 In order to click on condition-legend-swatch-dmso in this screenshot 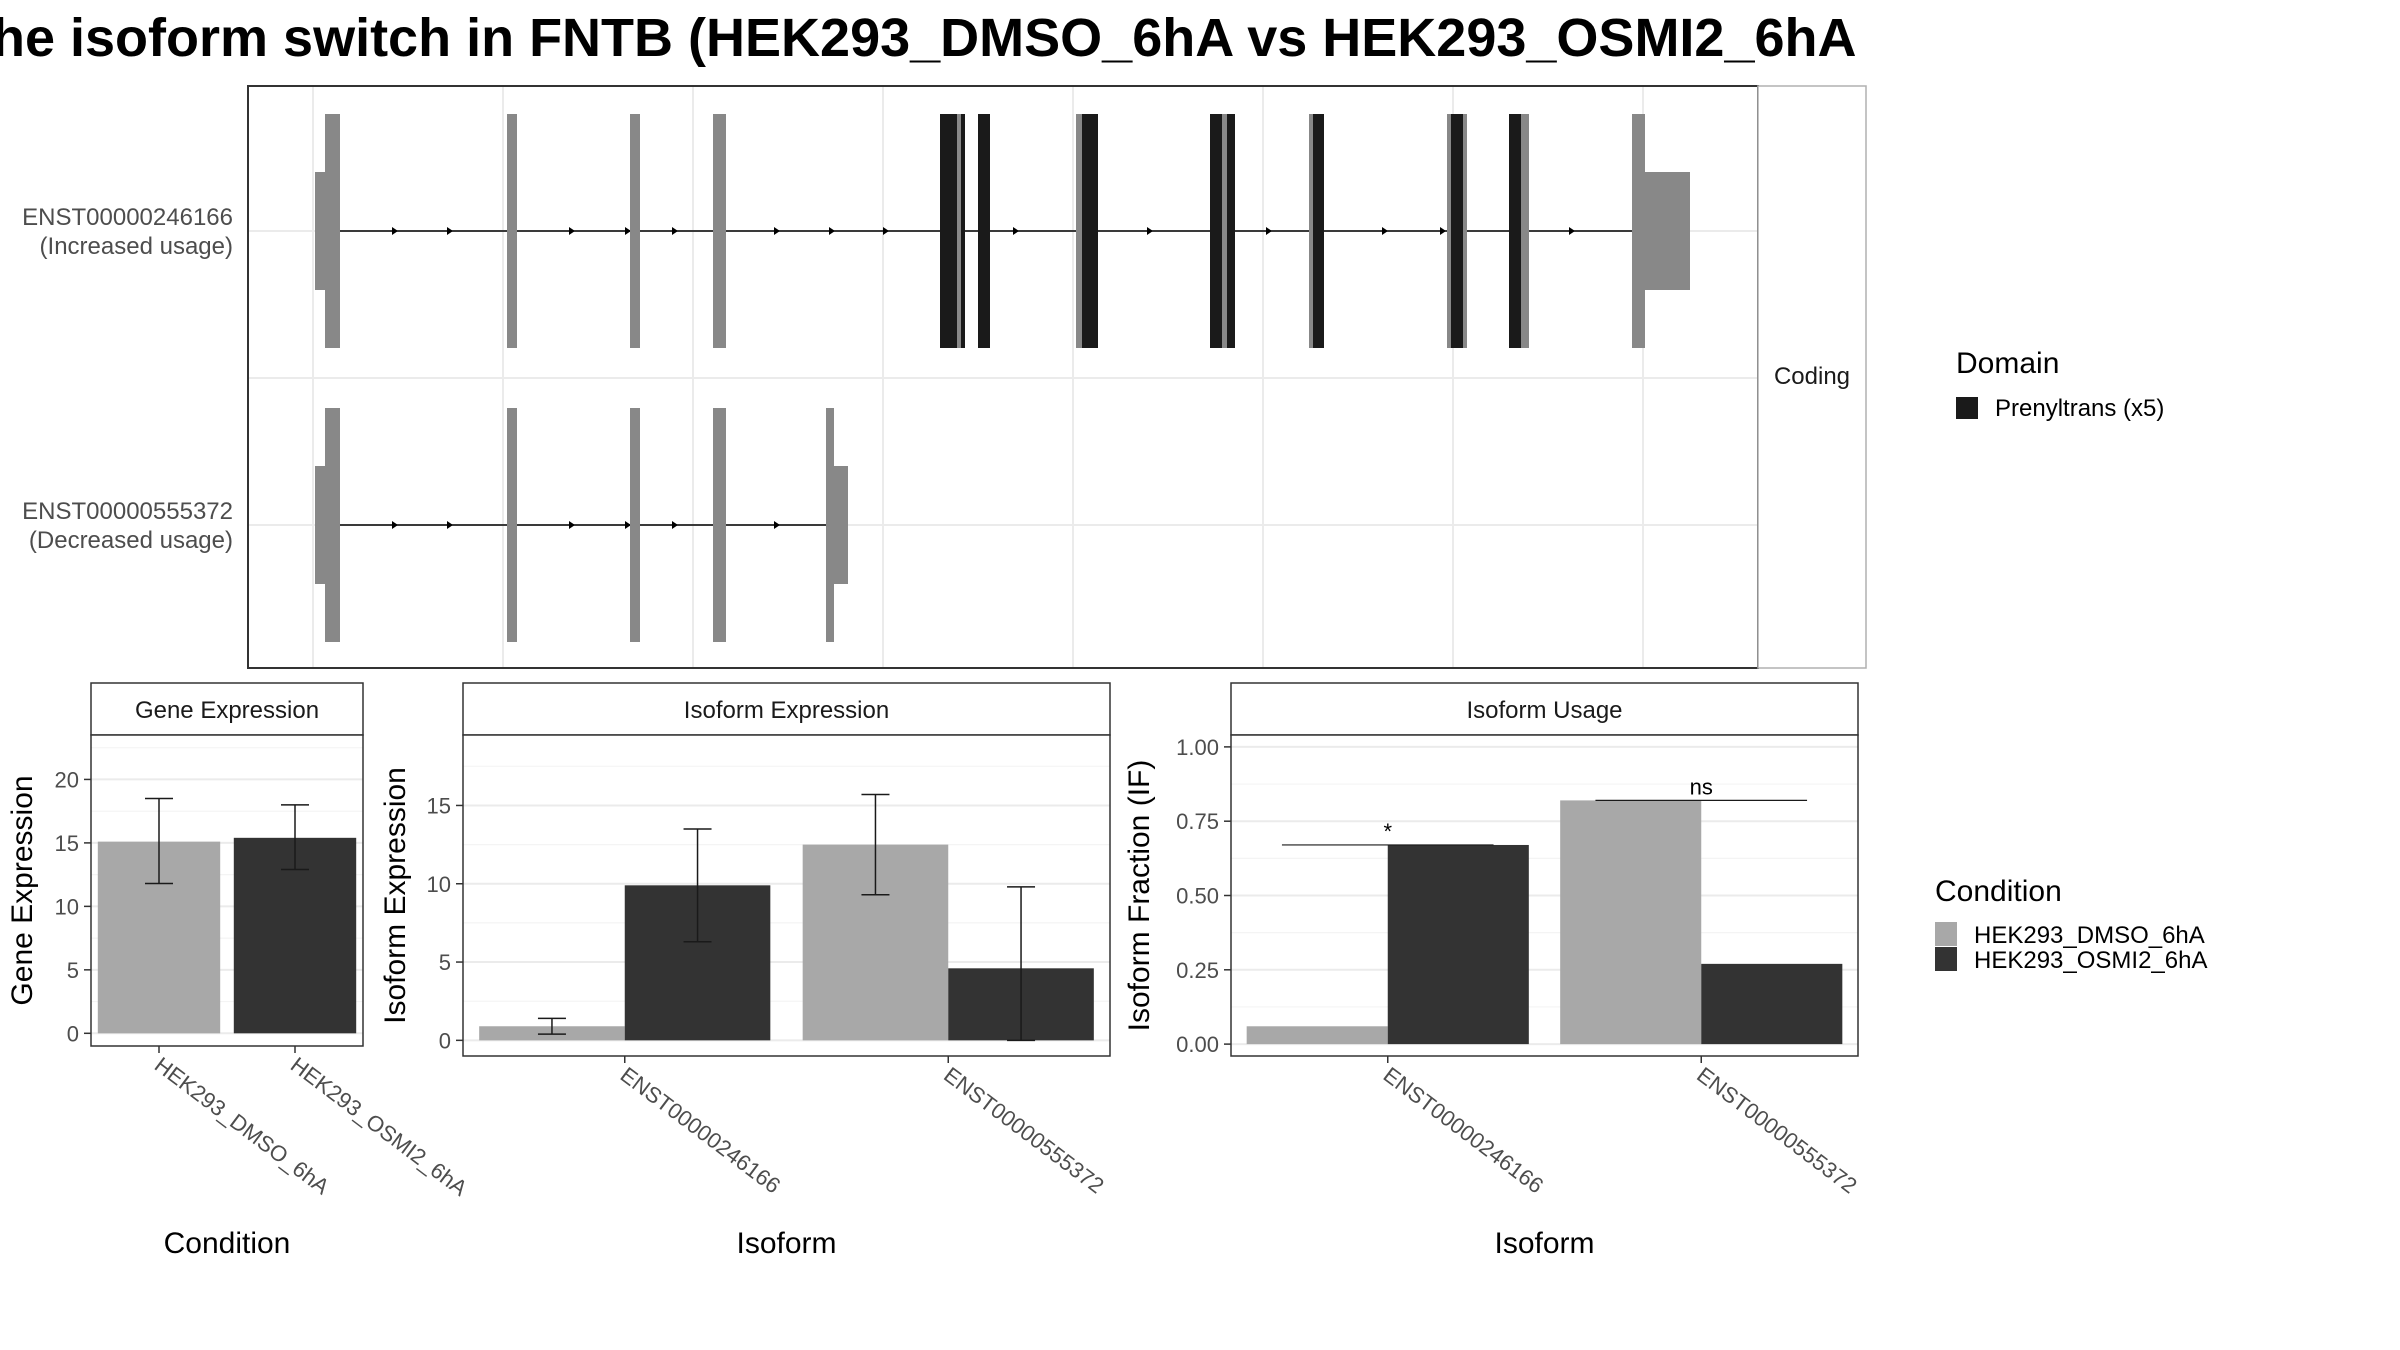, I will do `click(1946, 934)`.